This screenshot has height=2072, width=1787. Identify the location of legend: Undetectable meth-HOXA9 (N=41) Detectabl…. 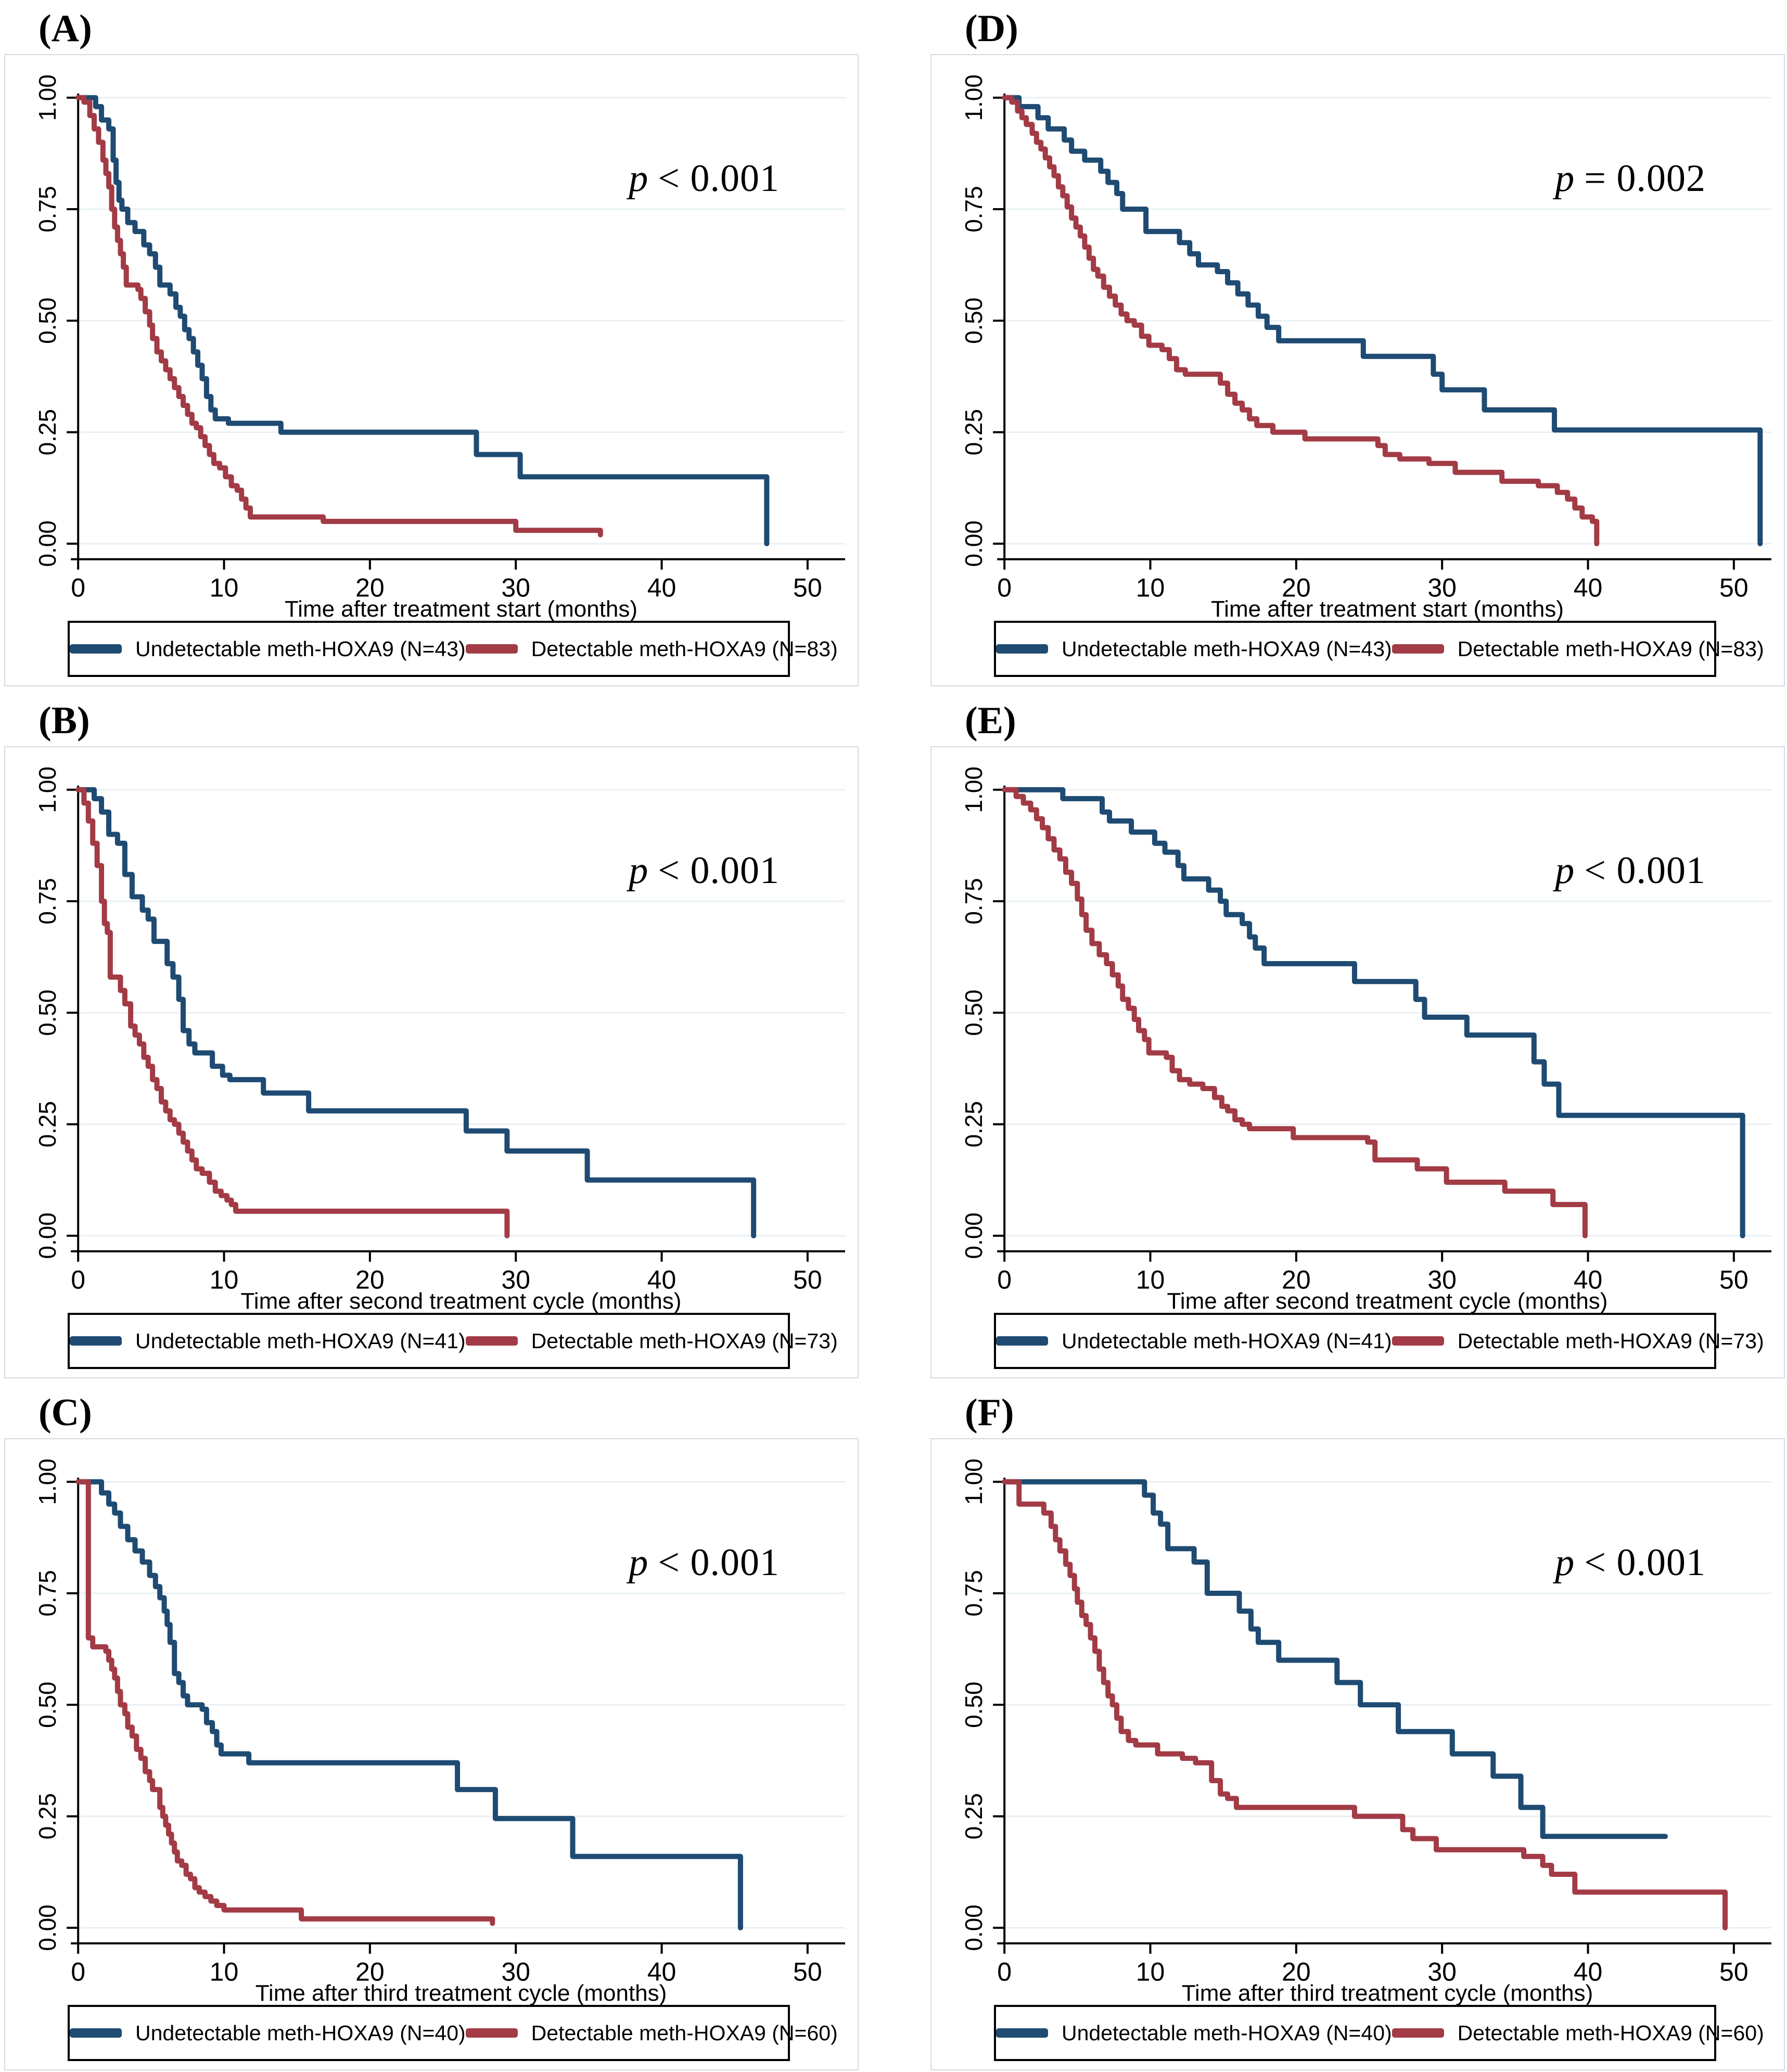
(453, 1341).